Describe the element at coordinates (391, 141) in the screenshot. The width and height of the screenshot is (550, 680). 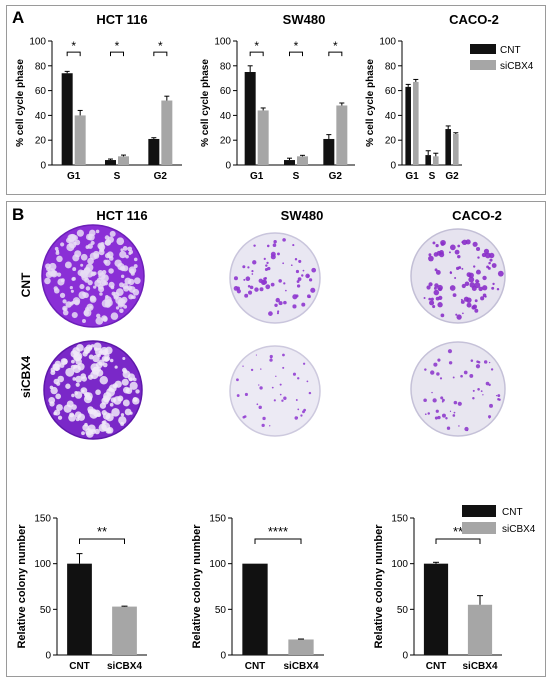
I see `y-tick-label: 20` at that location.